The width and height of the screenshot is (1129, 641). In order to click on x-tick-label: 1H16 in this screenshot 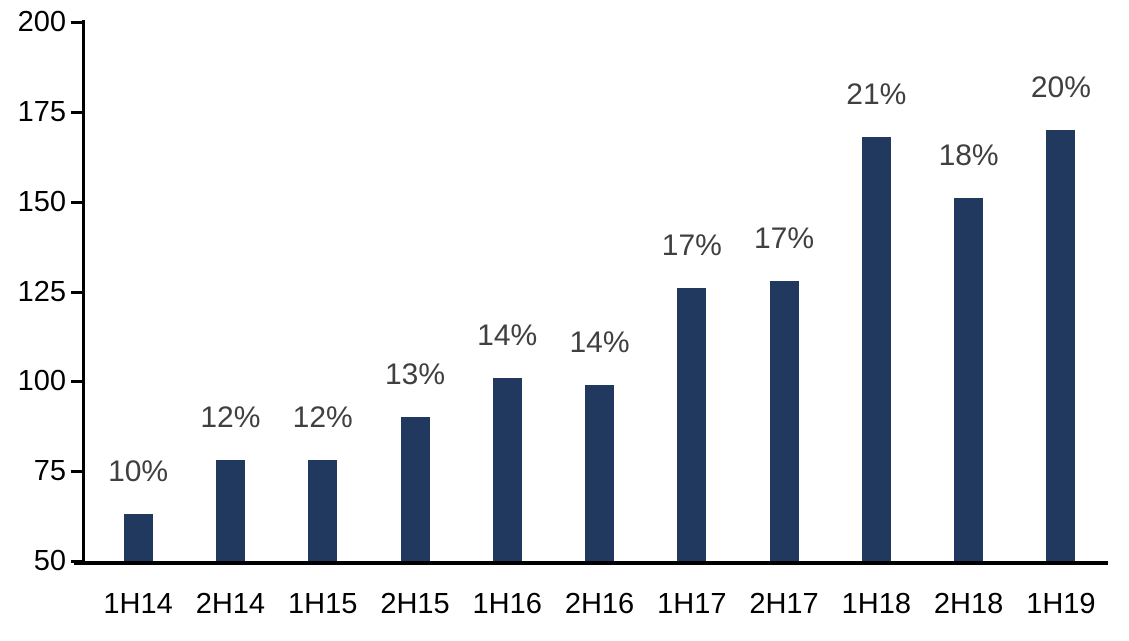, I will do `click(507, 604)`.